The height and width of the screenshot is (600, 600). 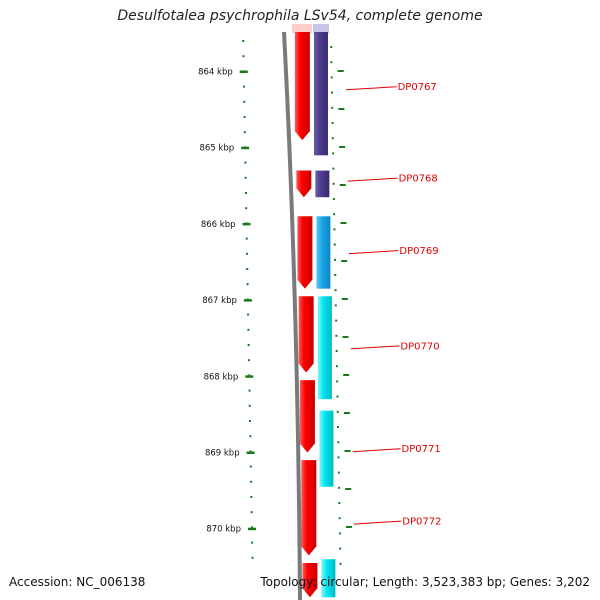 I want to click on scale-tick-label: 865 kbp, so click(x=216, y=149).